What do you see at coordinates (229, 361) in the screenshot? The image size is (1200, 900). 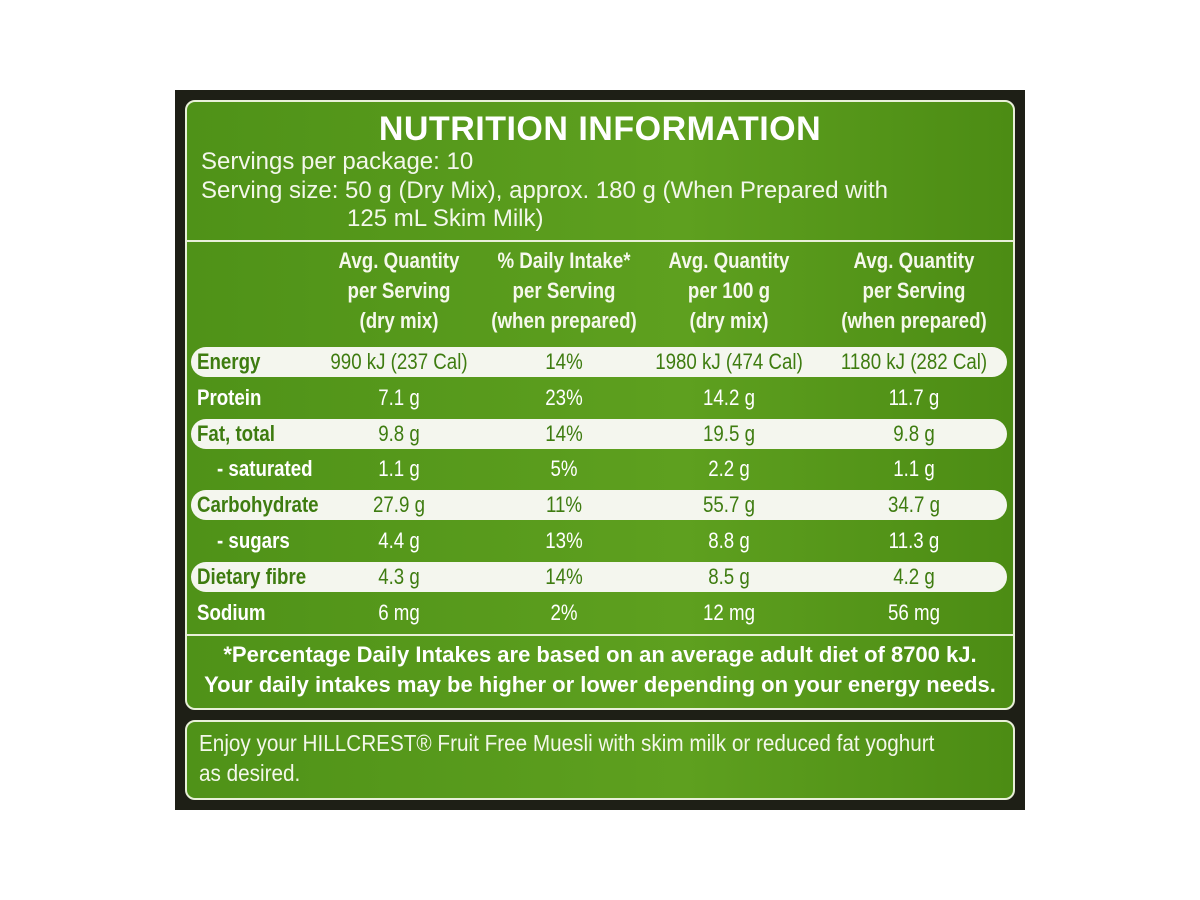 I see `nutrient-name: Energy` at bounding box center [229, 361].